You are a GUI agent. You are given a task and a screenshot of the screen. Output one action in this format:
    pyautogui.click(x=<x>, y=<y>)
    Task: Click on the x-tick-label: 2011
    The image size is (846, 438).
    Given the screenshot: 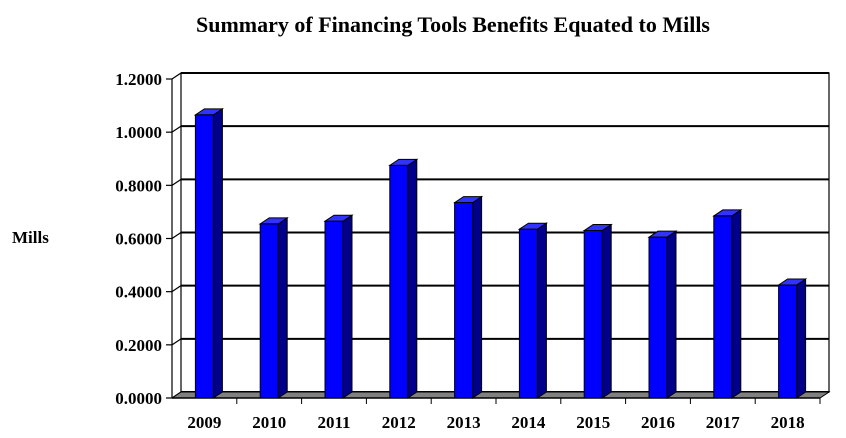 What is the action you would take?
    pyautogui.click(x=333, y=422)
    